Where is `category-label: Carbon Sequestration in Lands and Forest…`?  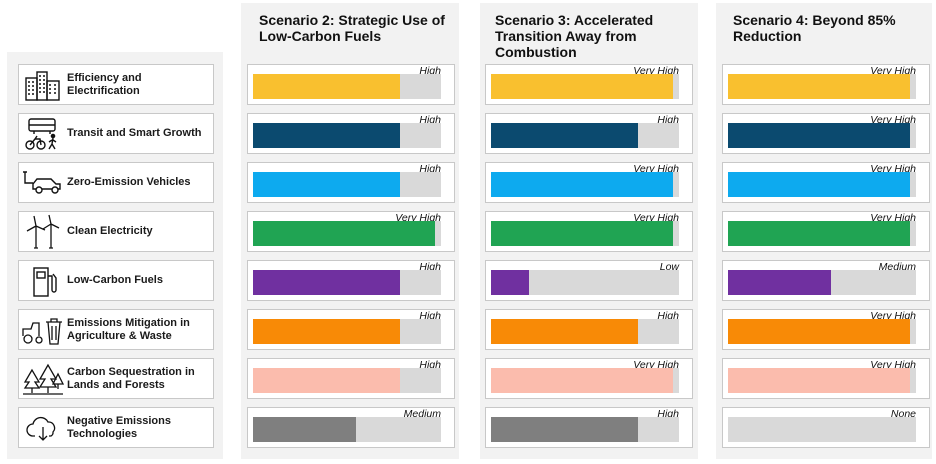 category-label: Carbon Sequestration in Lands and Forest… is located at coordinates (131, 378).